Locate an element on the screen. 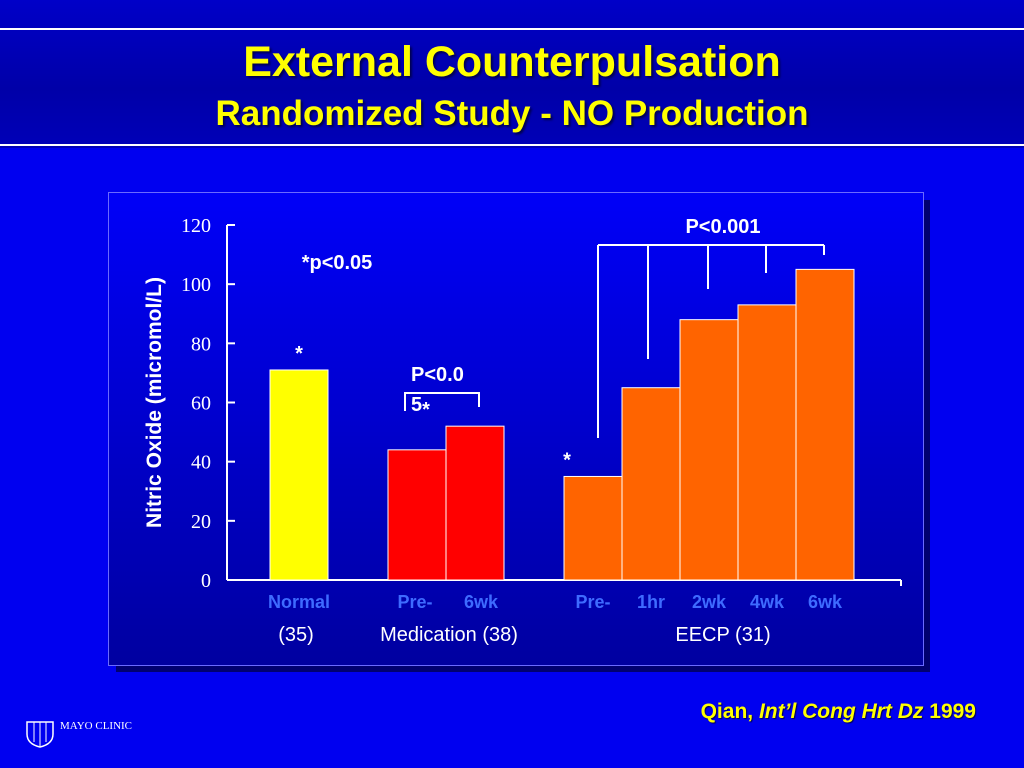 This screenshot has height=768, width=1024. annotation-p-normal: *p<0.05 is located at coordinates (337, 263).